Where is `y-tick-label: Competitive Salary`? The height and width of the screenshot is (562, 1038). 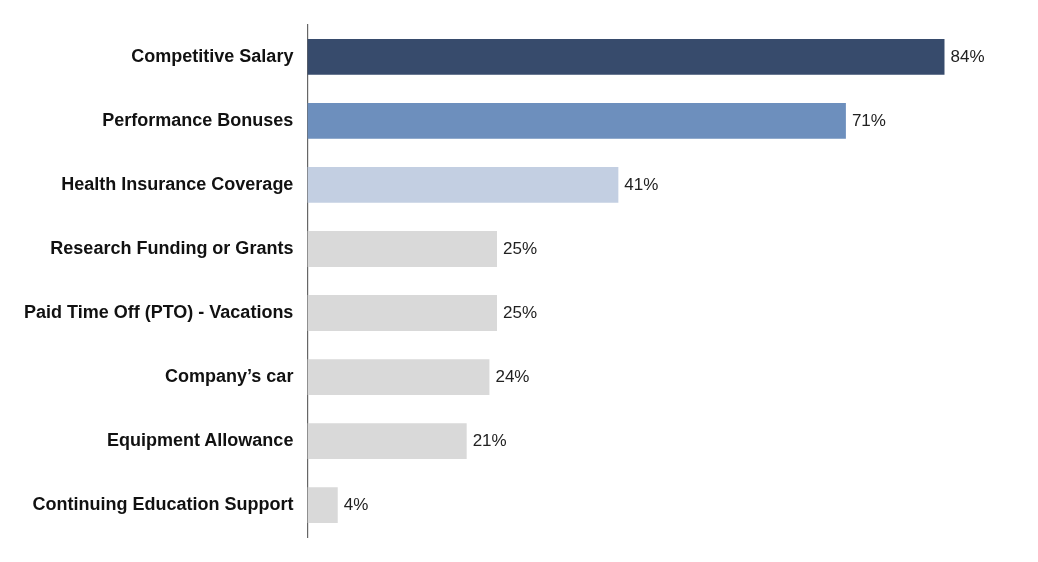
y-tick-label: Competitive Salary is located at coordinates (212, 55).